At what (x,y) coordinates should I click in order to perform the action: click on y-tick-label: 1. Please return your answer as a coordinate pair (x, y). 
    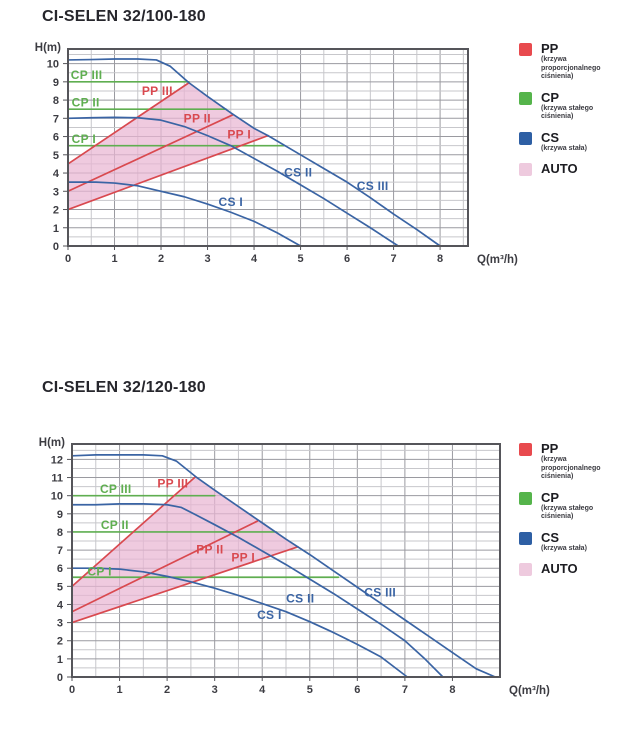
    Looking at the image, I should click on (60, 660).